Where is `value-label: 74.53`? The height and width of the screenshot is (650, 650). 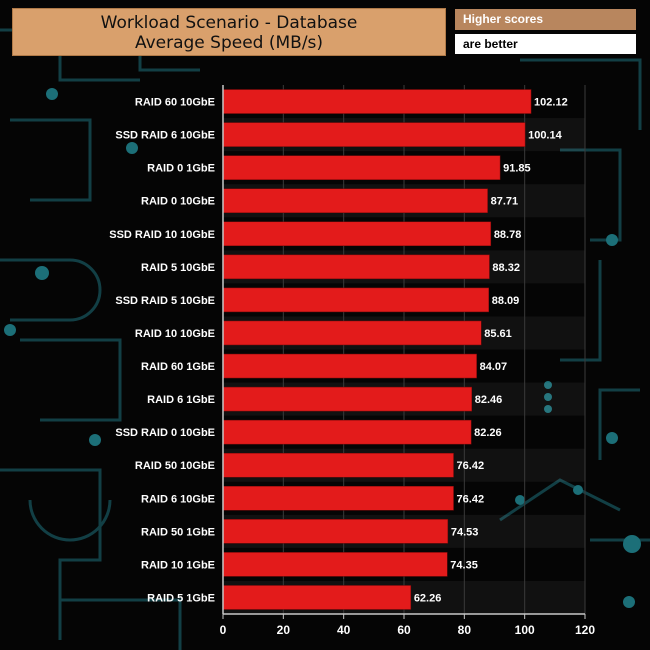 value-label: 74.53 is located at coordinates (465, 532).